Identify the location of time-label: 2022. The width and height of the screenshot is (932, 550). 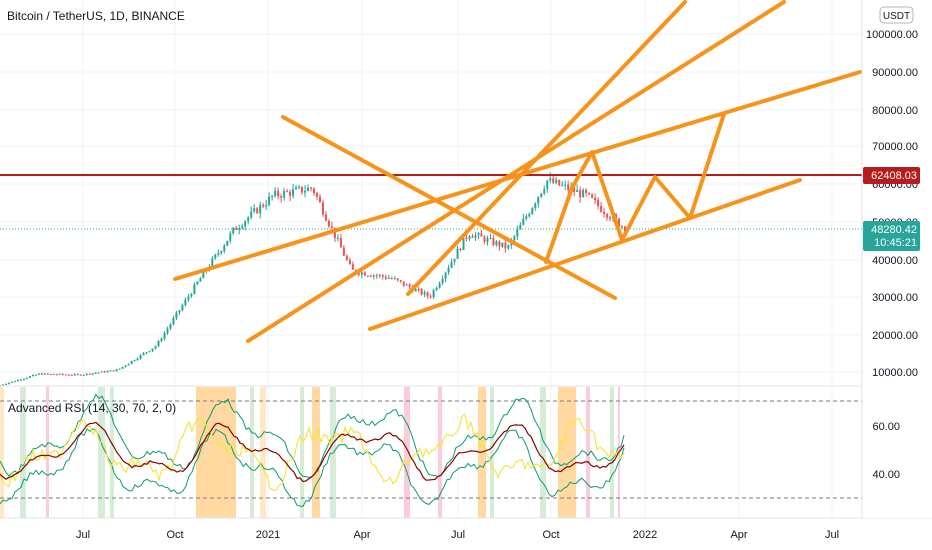
(645, 535).